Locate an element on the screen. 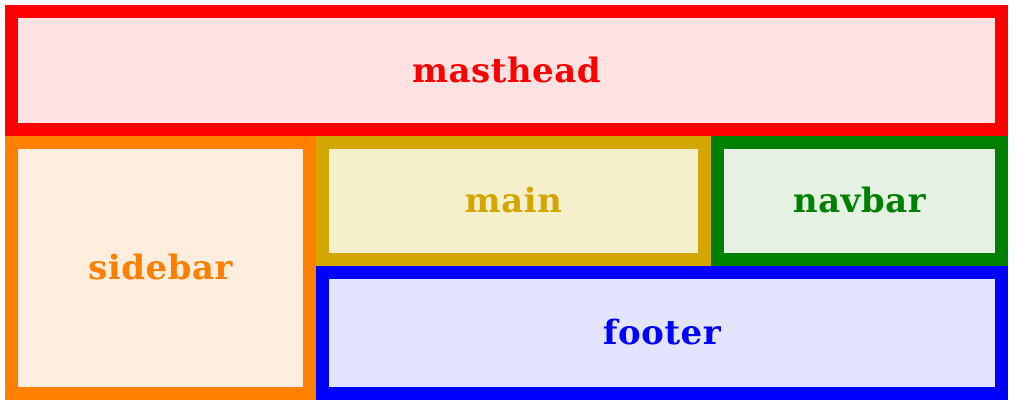  sidebar-label: sidebar is located at coordinates (160, 268).